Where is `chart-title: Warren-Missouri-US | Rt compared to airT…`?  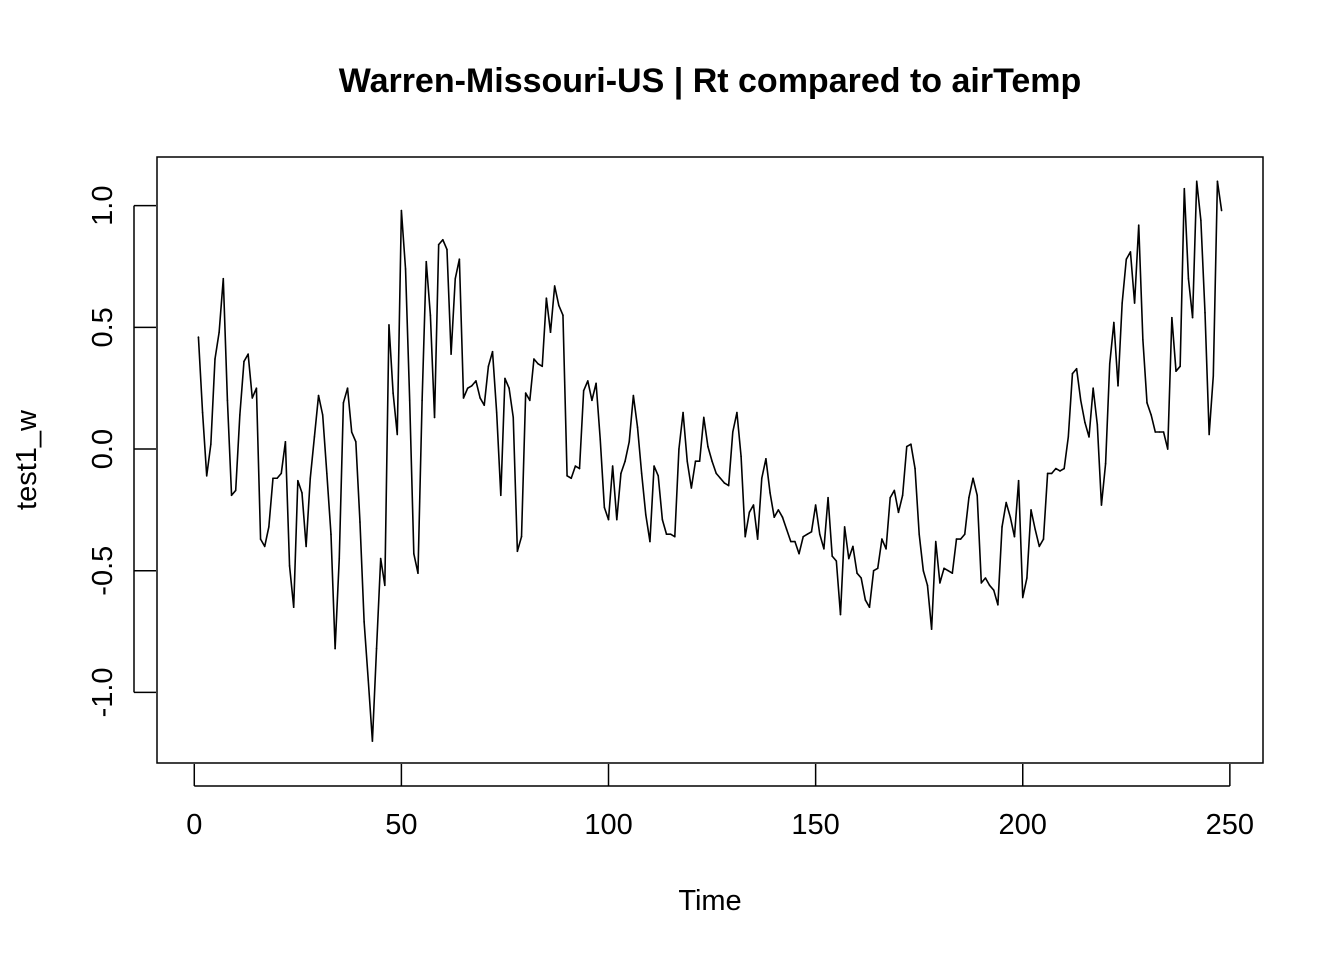
chart-title: Warren-Missouri-US | Rt compared to airT… is located at coordinates (710, 81).